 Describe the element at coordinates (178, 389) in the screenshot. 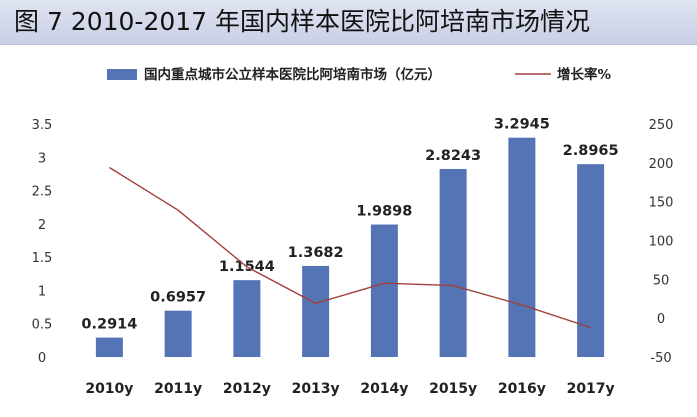

I see `x-axis-tick-label: 2011y` at that location.